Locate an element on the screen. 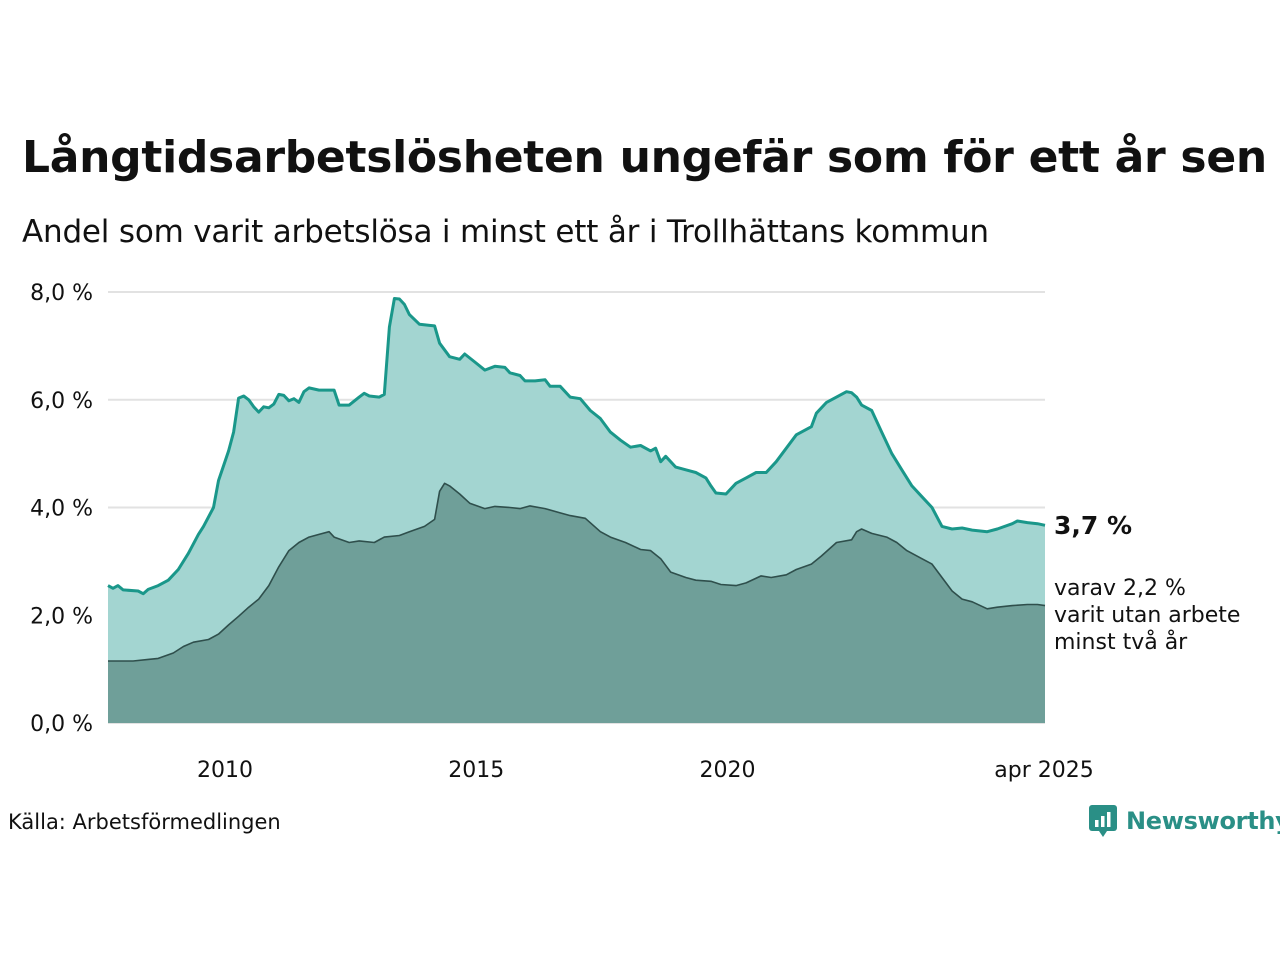 The height and width of the screenshot is (960, 1280). brand-name: Newsworthy is located at coordinates (1203, 821).